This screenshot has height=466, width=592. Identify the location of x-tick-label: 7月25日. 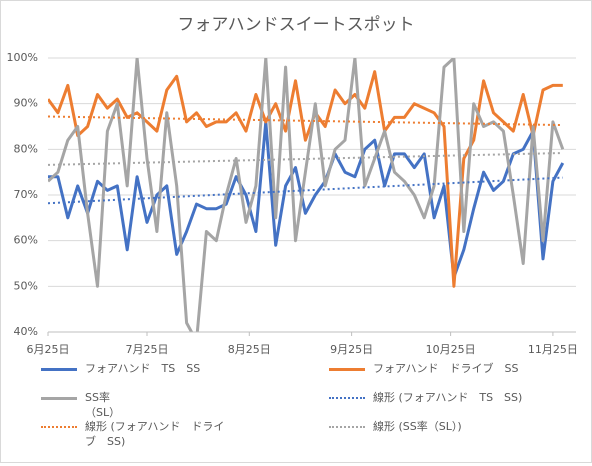
(147, 349).